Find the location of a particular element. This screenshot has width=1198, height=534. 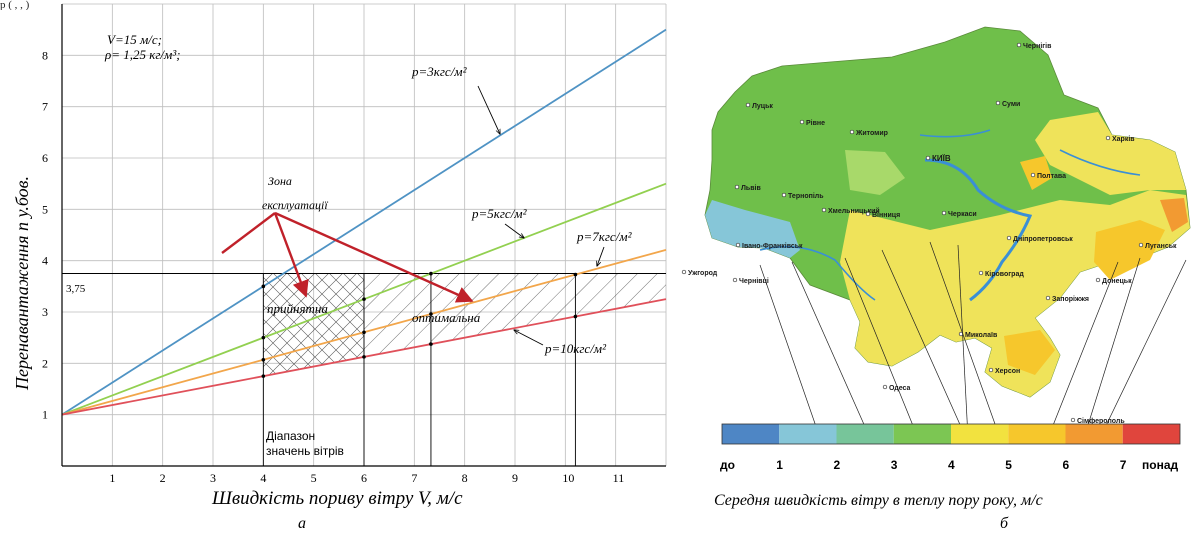

city-label: Миколаїв is located at coordinates (981, 335).